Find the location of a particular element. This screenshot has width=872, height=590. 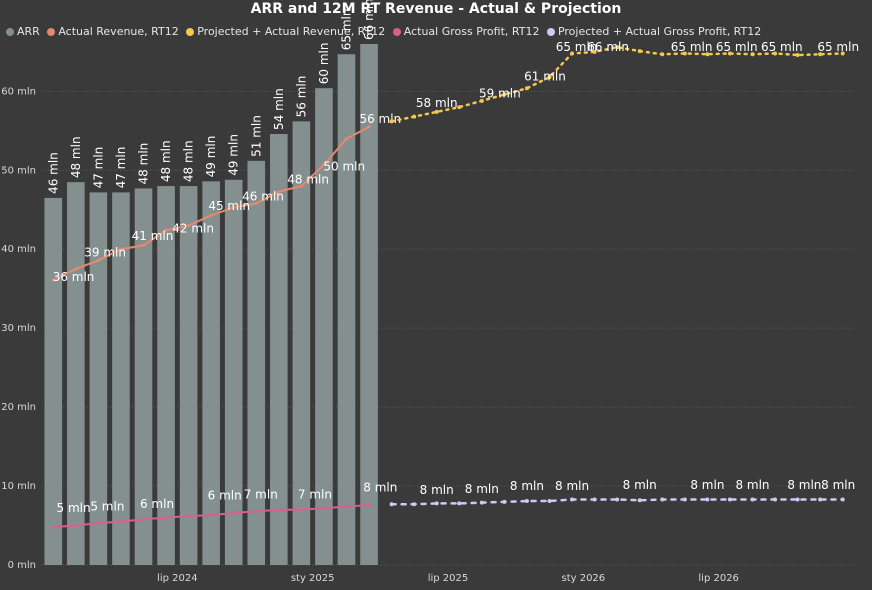

y-tick-label: 60 mln is located at coordinates (18, 91).